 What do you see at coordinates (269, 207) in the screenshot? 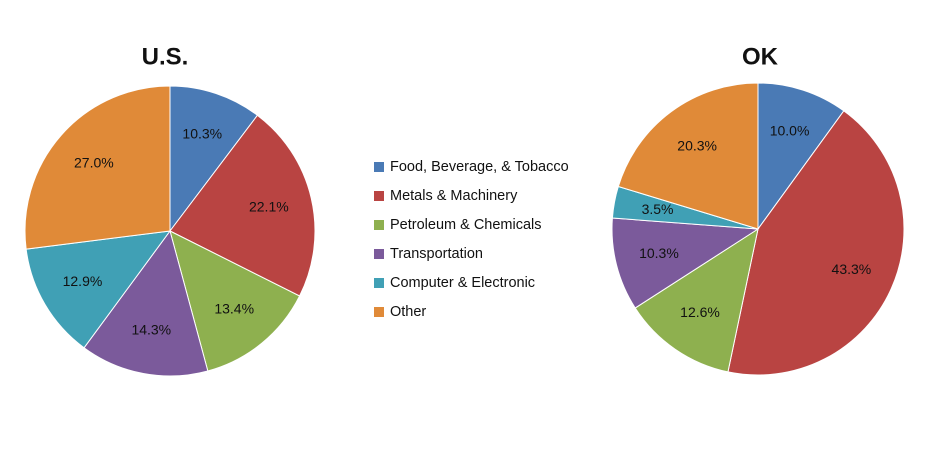
I see `data-label: 22.1%` at bounding box center [269, 207].